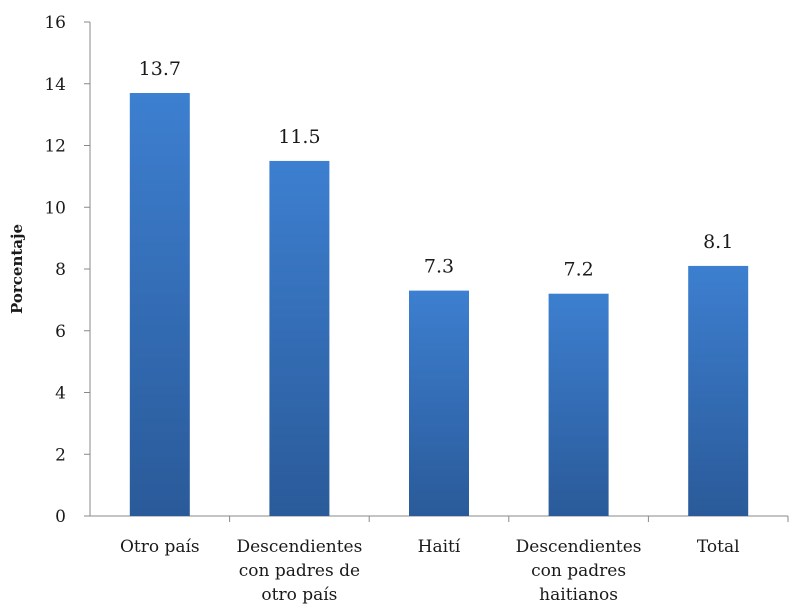  What do you see at coordinates (60, 332) in the screenshot?
I see `y-tick-label: 6` at bounding box center [60, 332].